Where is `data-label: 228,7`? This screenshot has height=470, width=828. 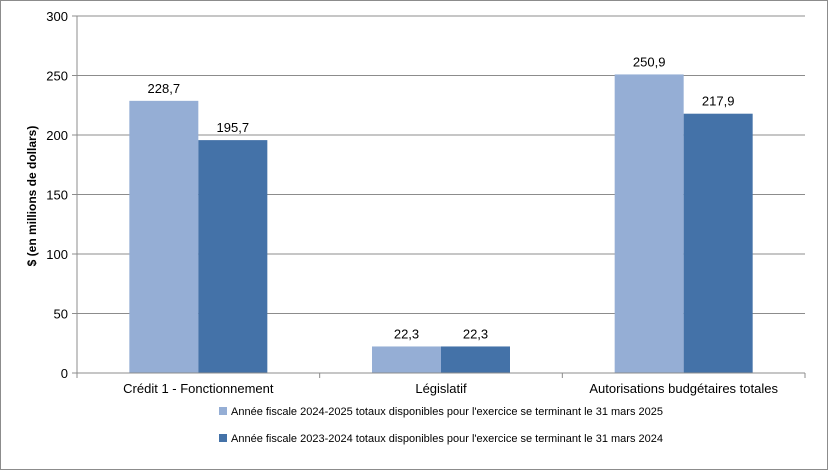 data-label: 228,7 is located at coordinates (164, 88).